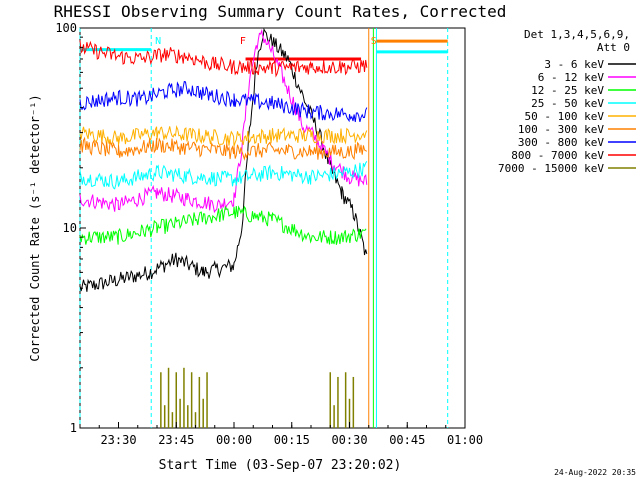  Describe the element at coordinates (567, 103) in the screenshot. I see `legend-label-3: 25 - 50 keV` at that location.